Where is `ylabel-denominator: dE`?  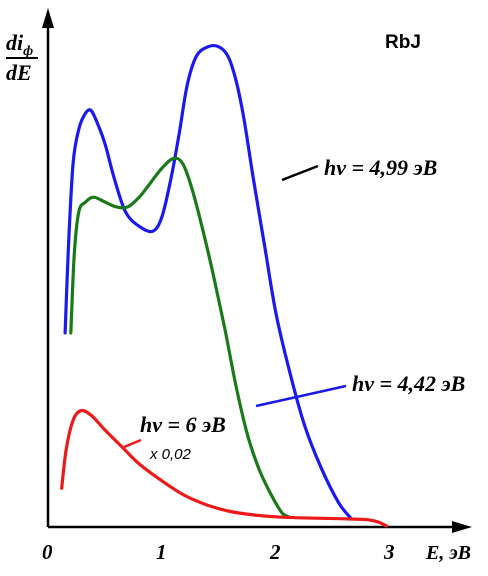 ylabel-denominator: dE is located at coordinates (19, 72).